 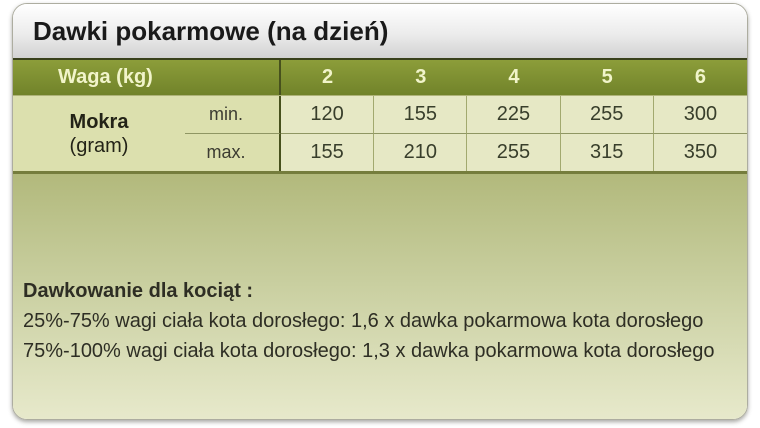 What do you see at coordinates (421, 77) in the screenshot?
I see `weight-col-header-3: 3` at bounding box center [421, 77].